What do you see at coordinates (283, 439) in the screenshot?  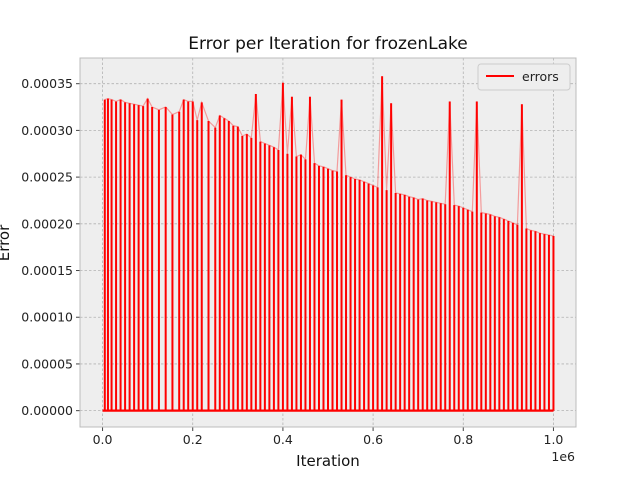 I see `x-tick-label: 0.4` at bounding box center [283, 439].